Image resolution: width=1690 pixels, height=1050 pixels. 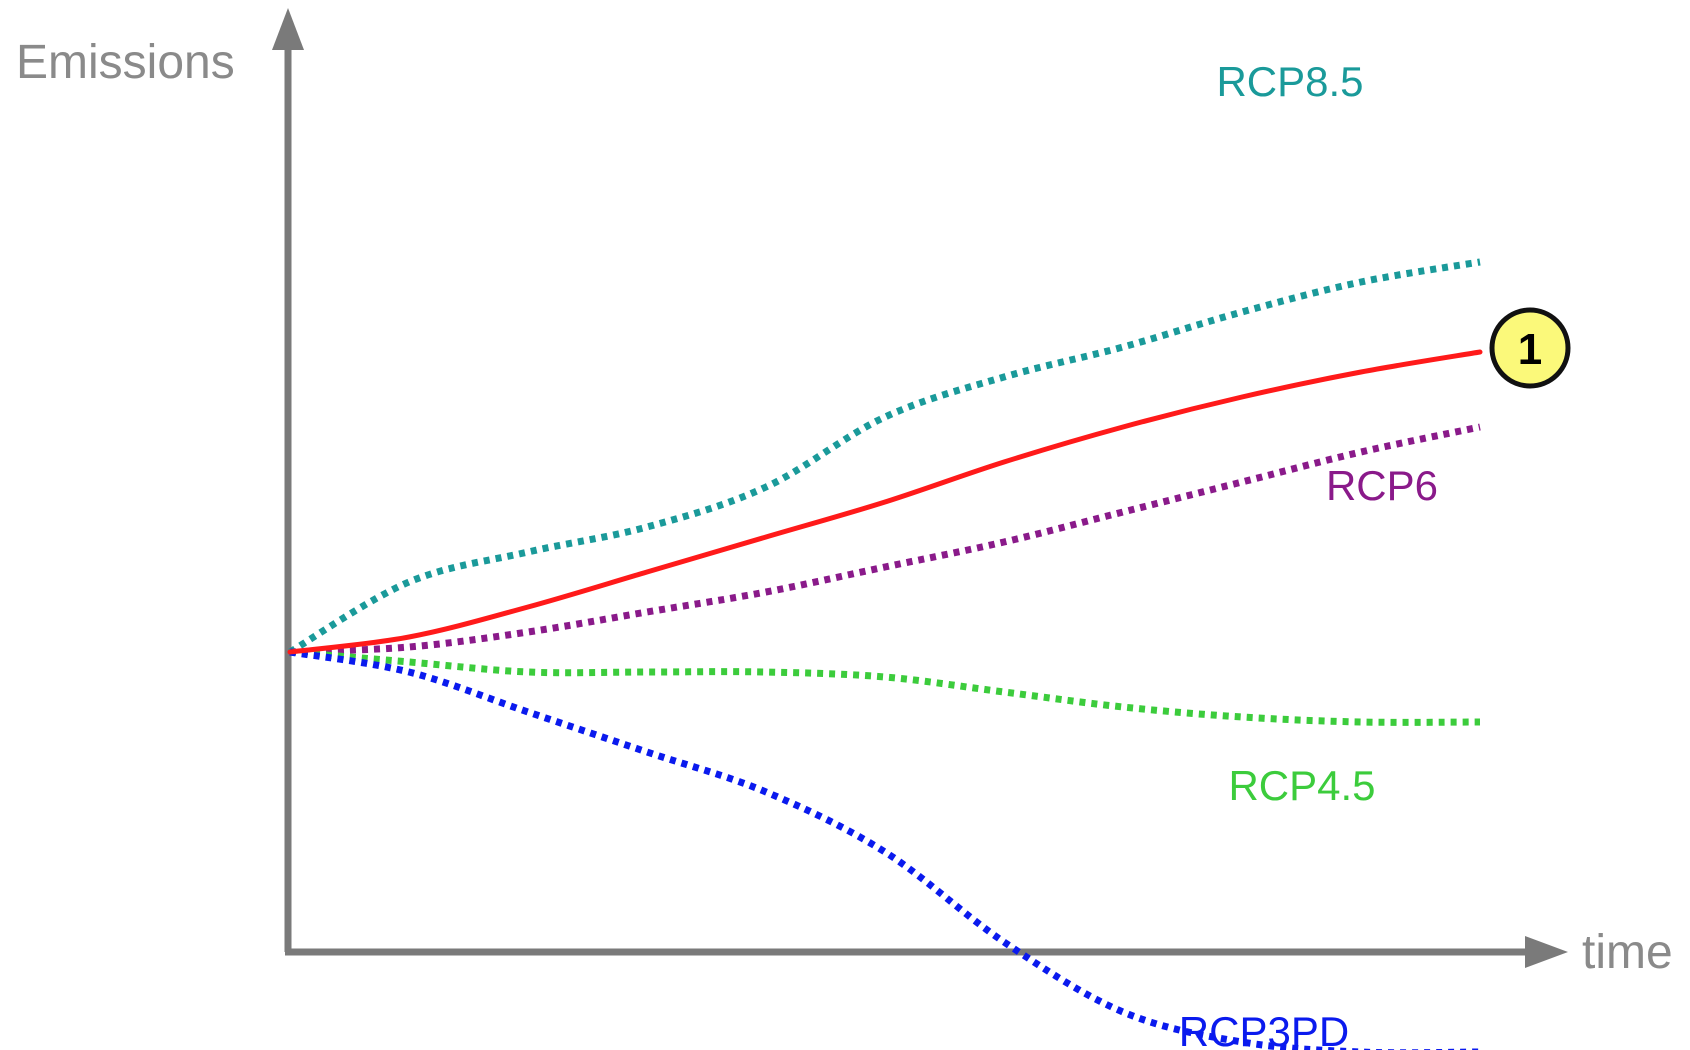 What do you see at coordinates (1546, 952) in the screenshot?
I see `x-axis-arrow-icon` at bounding box center [1546, 952].